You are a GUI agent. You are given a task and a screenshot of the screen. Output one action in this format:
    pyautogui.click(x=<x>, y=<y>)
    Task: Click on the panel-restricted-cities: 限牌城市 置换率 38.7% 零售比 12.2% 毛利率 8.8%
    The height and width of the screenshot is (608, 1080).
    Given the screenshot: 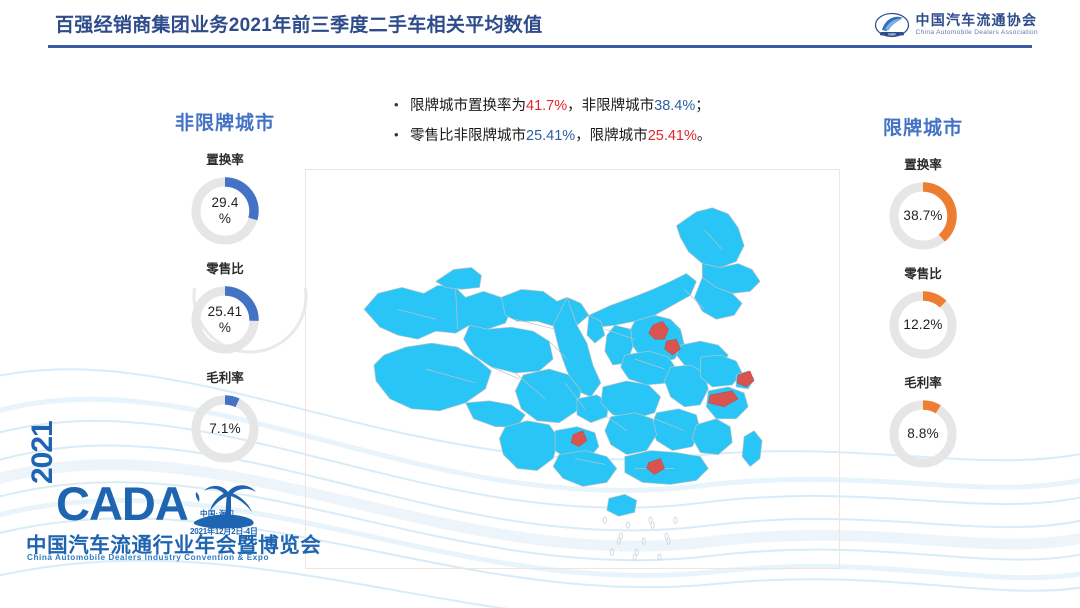 What is the action you would take?
    pyautogui.click(x=923, y=297)
    